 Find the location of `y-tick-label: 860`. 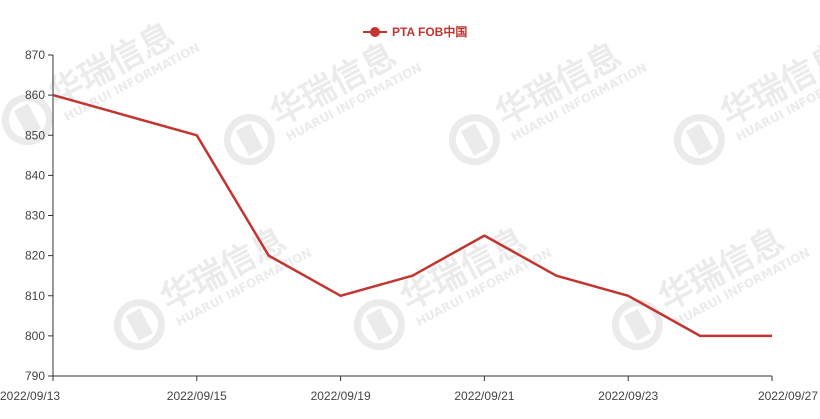

y-tick-label: 860 is located at coordinates (35, 95).